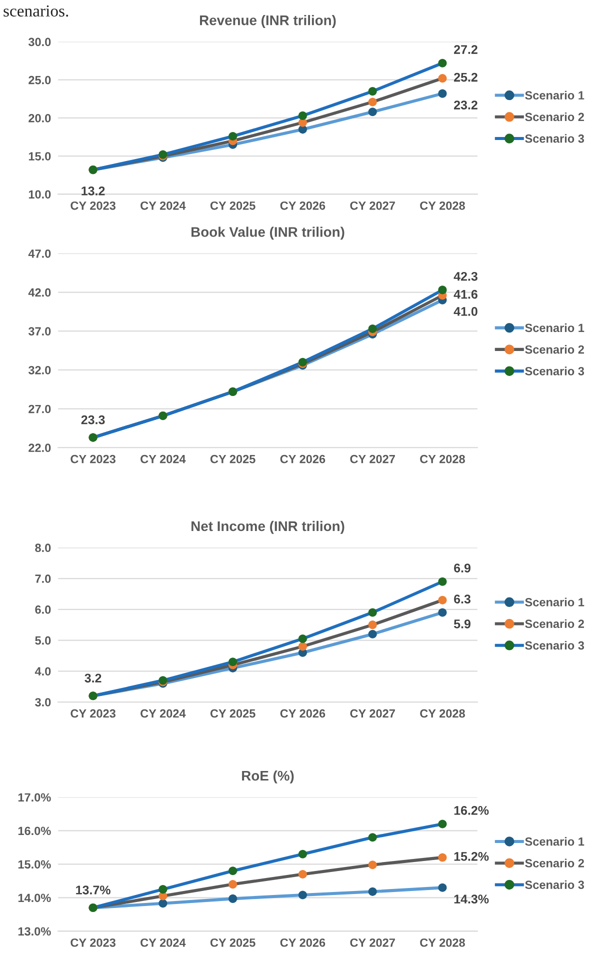 This screenshot has height=971, width=599. I want to click on chart-title: RoE (%), so click(268, 777).